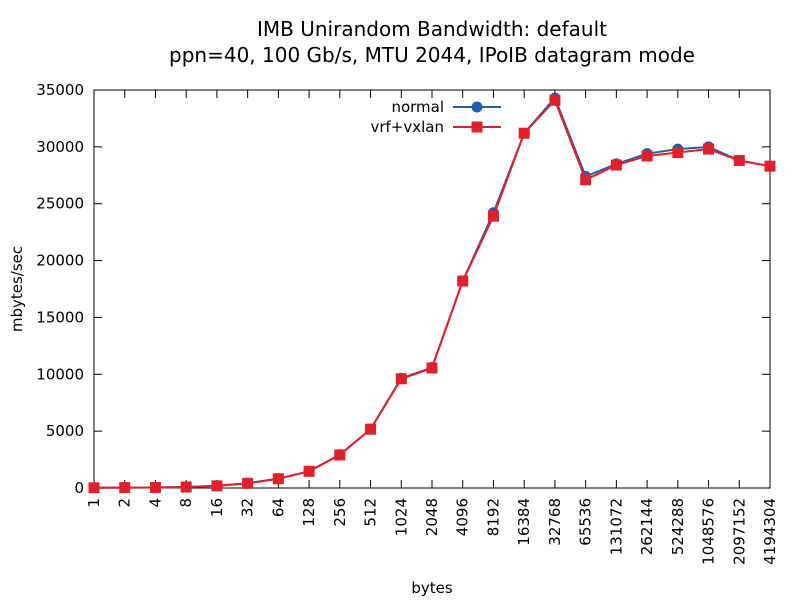 This screenshot has width=800, height=600. I want to click on x-tick-label: 2048, so click(432, 517).